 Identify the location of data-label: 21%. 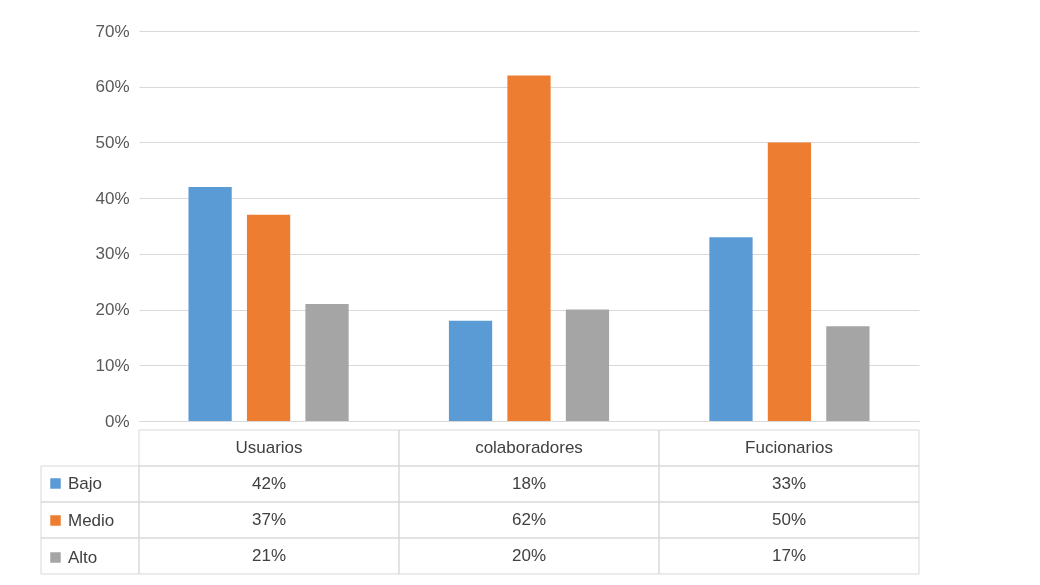
(269, 555).